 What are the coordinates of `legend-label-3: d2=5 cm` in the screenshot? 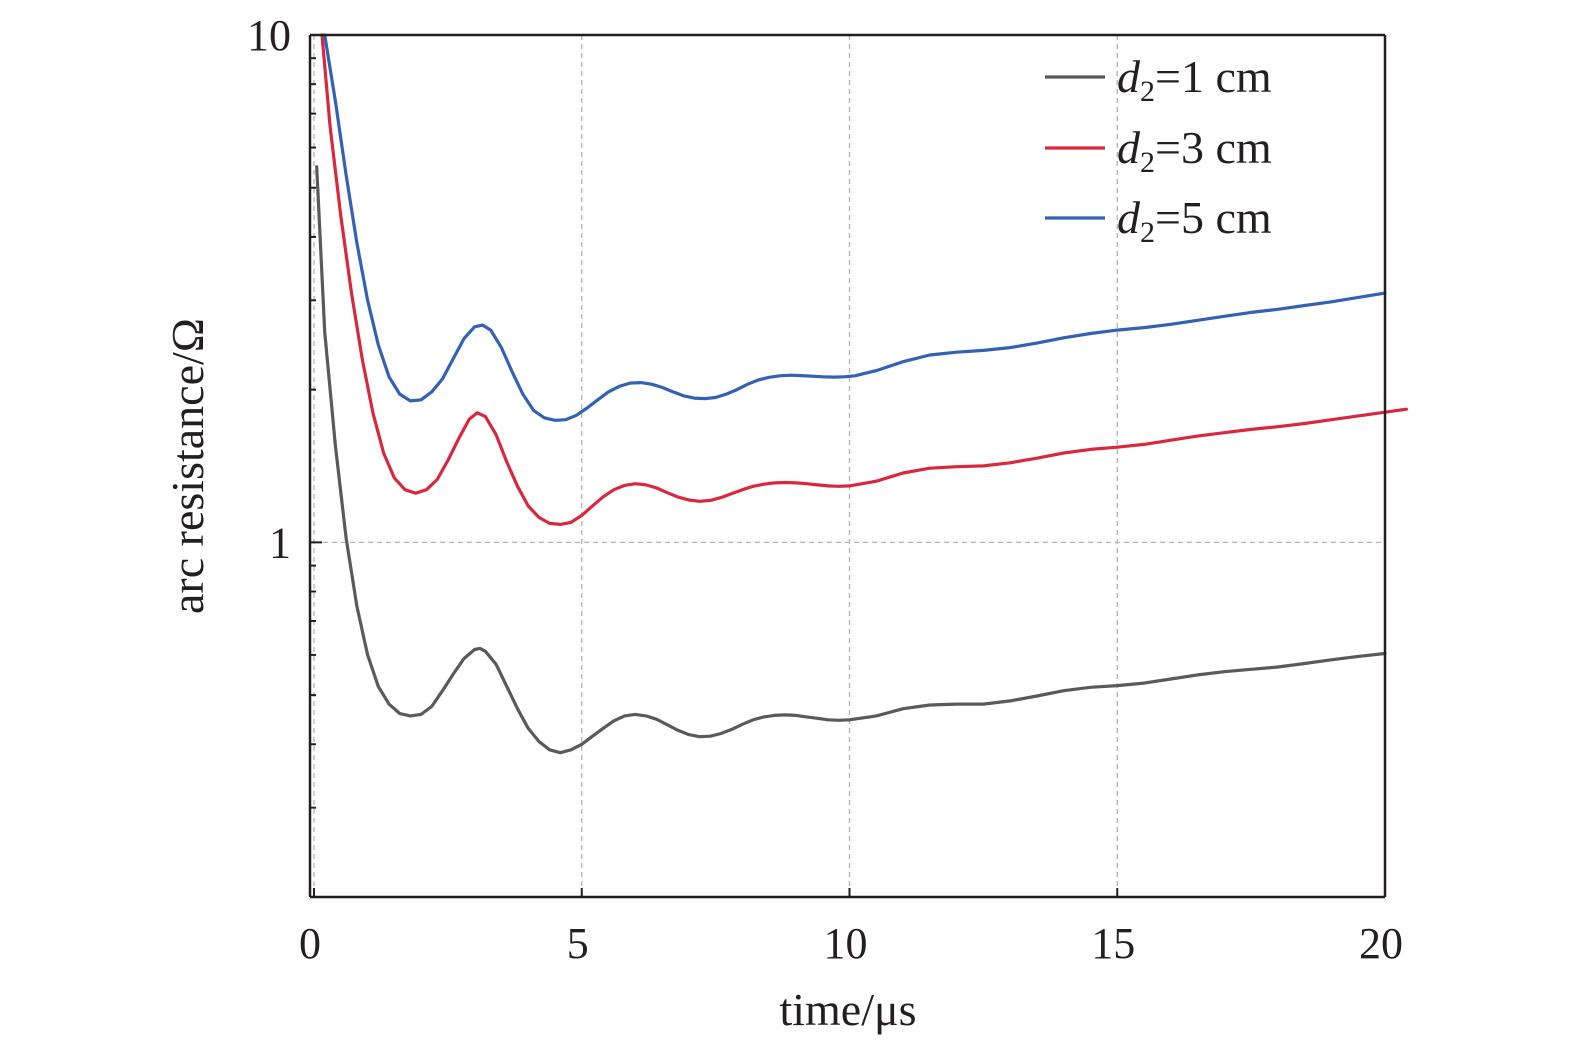 It's located at (1194, 220).